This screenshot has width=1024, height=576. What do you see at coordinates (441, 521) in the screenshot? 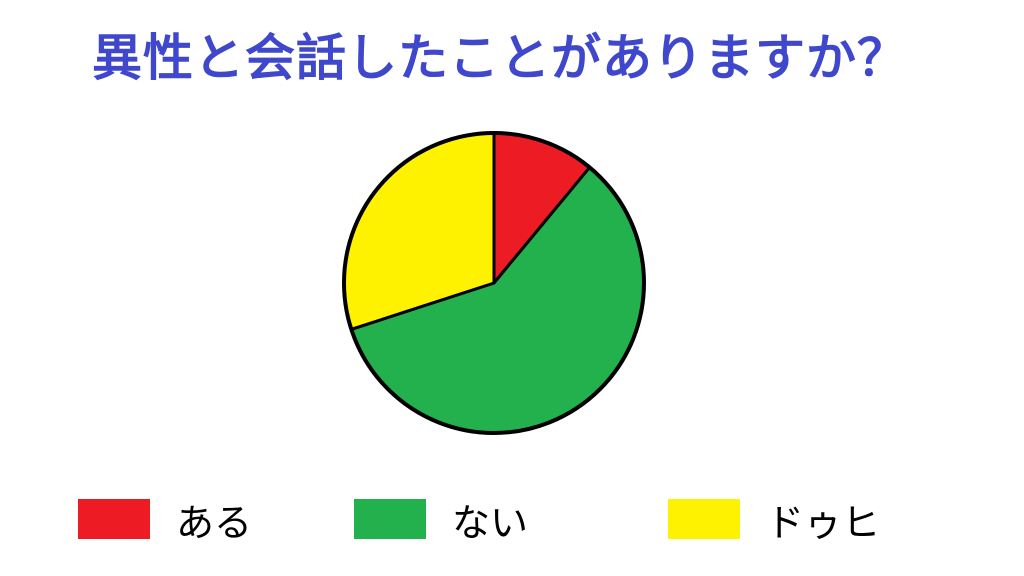
I see `legend-item-nai: ない` at bounding box center [441, 521].